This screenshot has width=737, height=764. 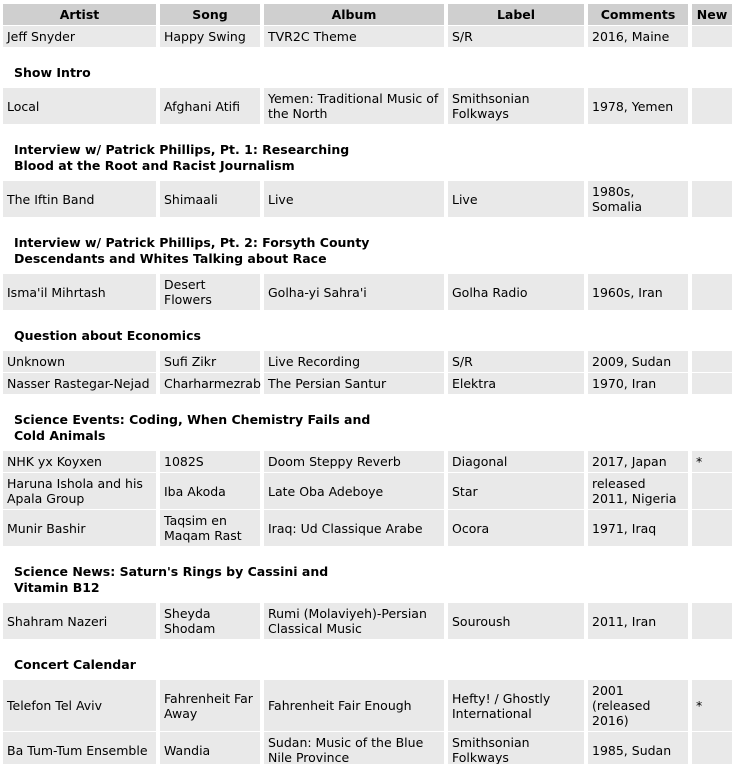 I want to click on cell-artist: Shahram Nazeri, so click(x=79, y=621).